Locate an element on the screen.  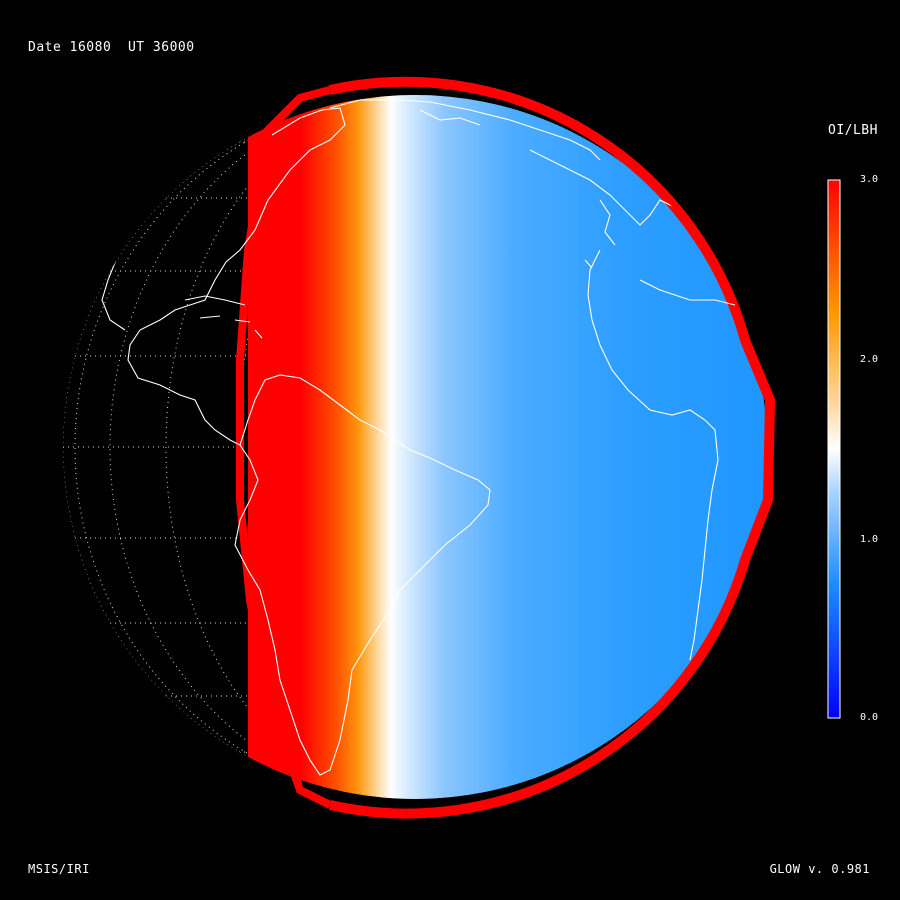
coastline-north-america is located at coordinates (236, 276).